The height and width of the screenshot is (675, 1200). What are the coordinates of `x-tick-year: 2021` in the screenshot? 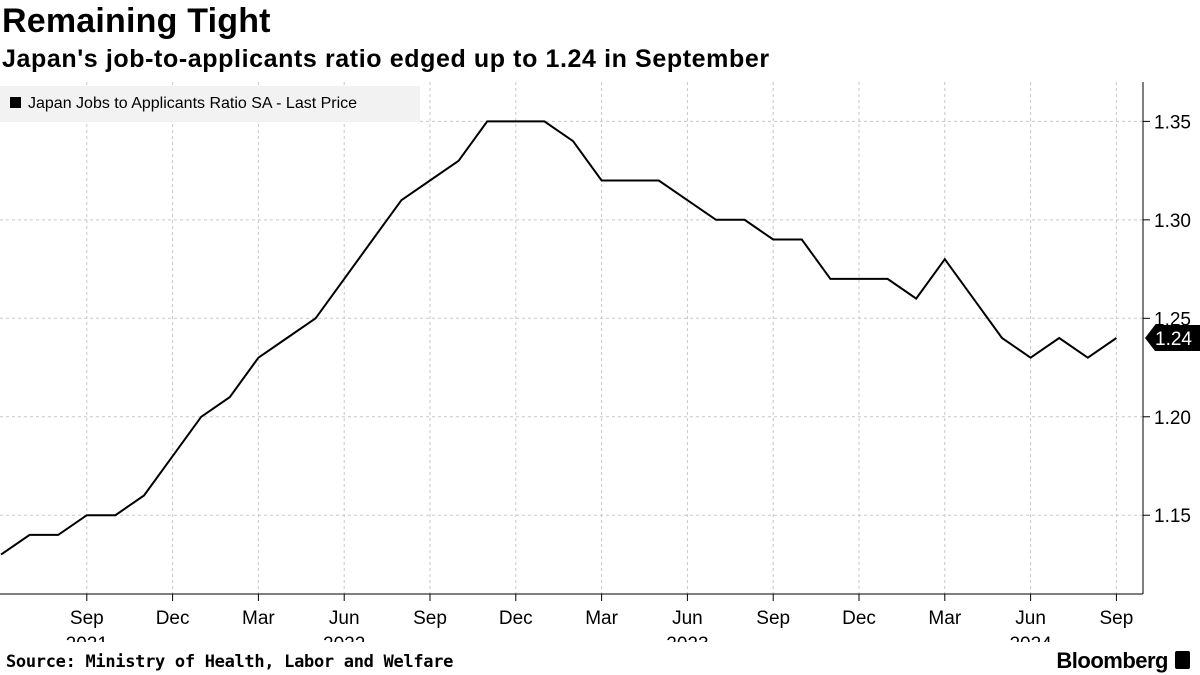 It's located at (87, 638).